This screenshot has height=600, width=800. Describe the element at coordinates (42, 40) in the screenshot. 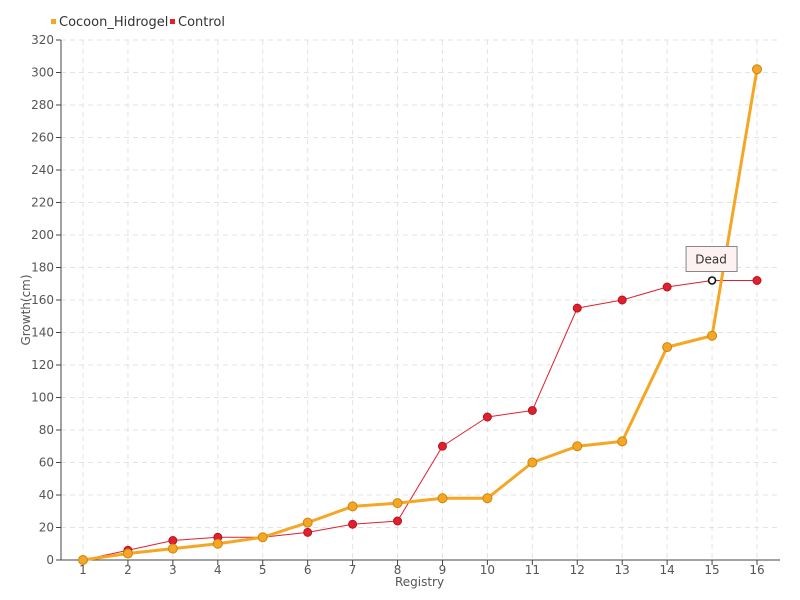

I see `y-tick-label: 320` at that location.